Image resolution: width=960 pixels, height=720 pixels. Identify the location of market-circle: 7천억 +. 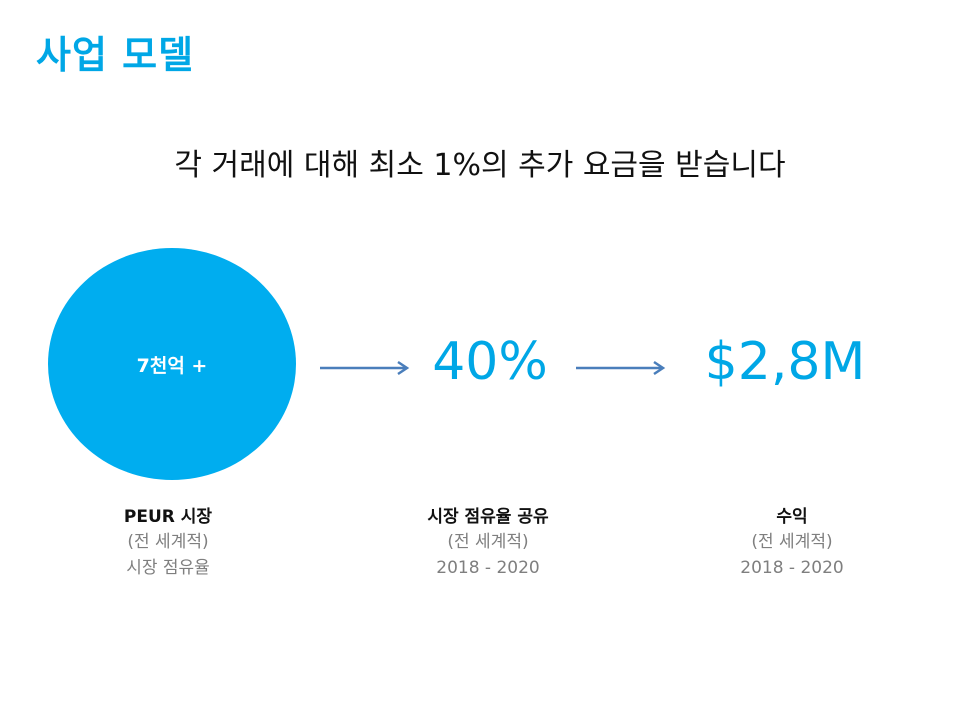
(172, 364).